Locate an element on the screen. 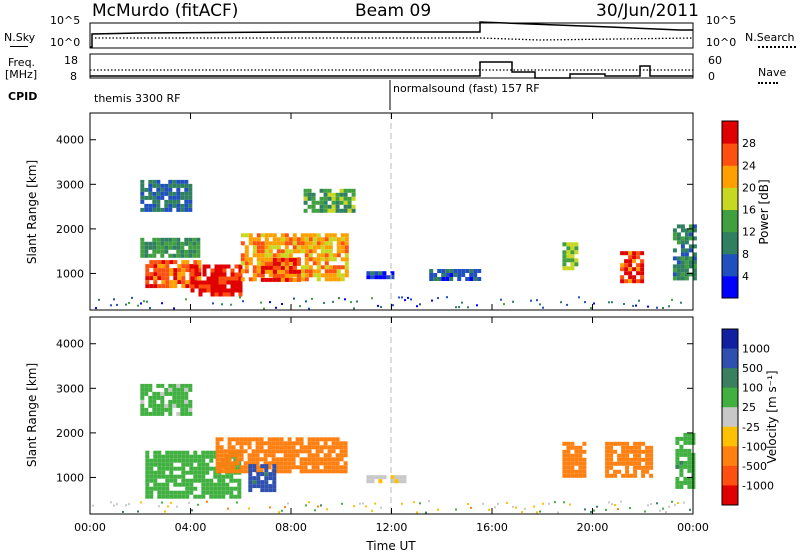 This screenshot has height=554, width=800. power-colorbar-segment is located at coordinates (730, 198).